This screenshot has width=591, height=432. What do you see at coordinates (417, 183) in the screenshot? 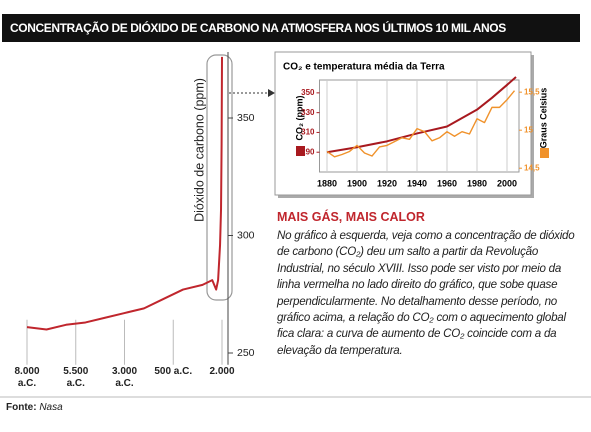
I see `x-tick-label: 1940` at bounding box center [417, 183].